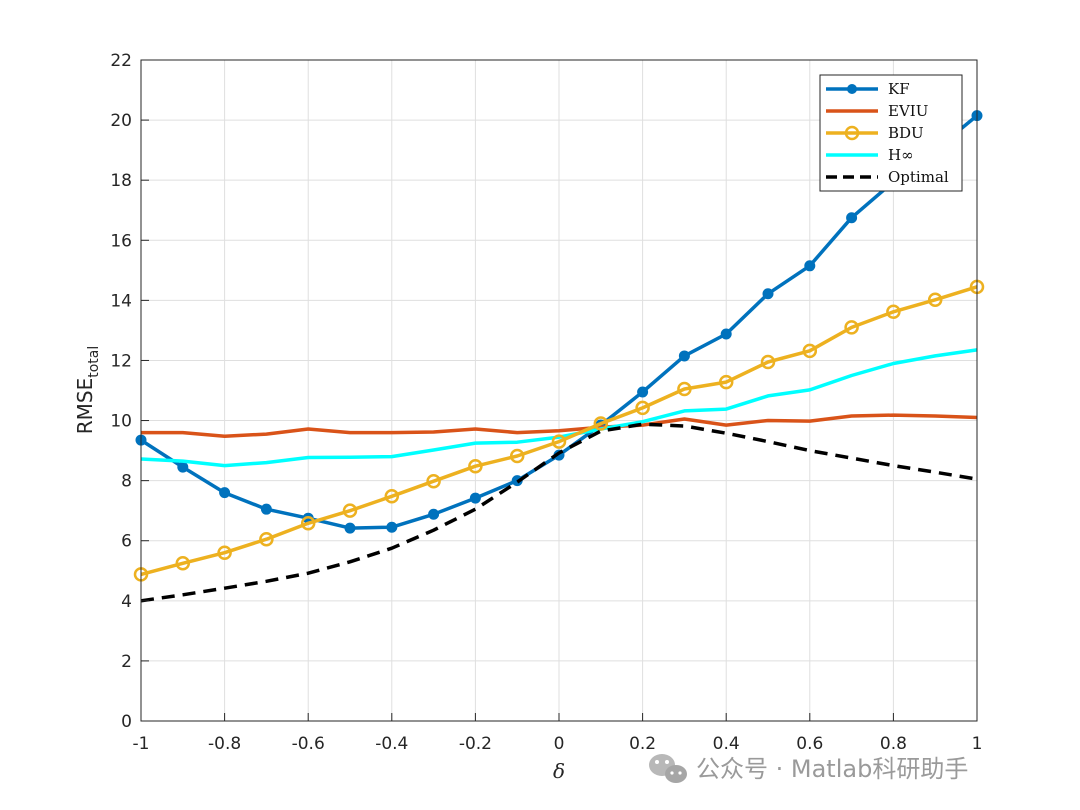 The image size is (1080, 810). I want to click on x-tick-label: -0.4, so click(391, 744).